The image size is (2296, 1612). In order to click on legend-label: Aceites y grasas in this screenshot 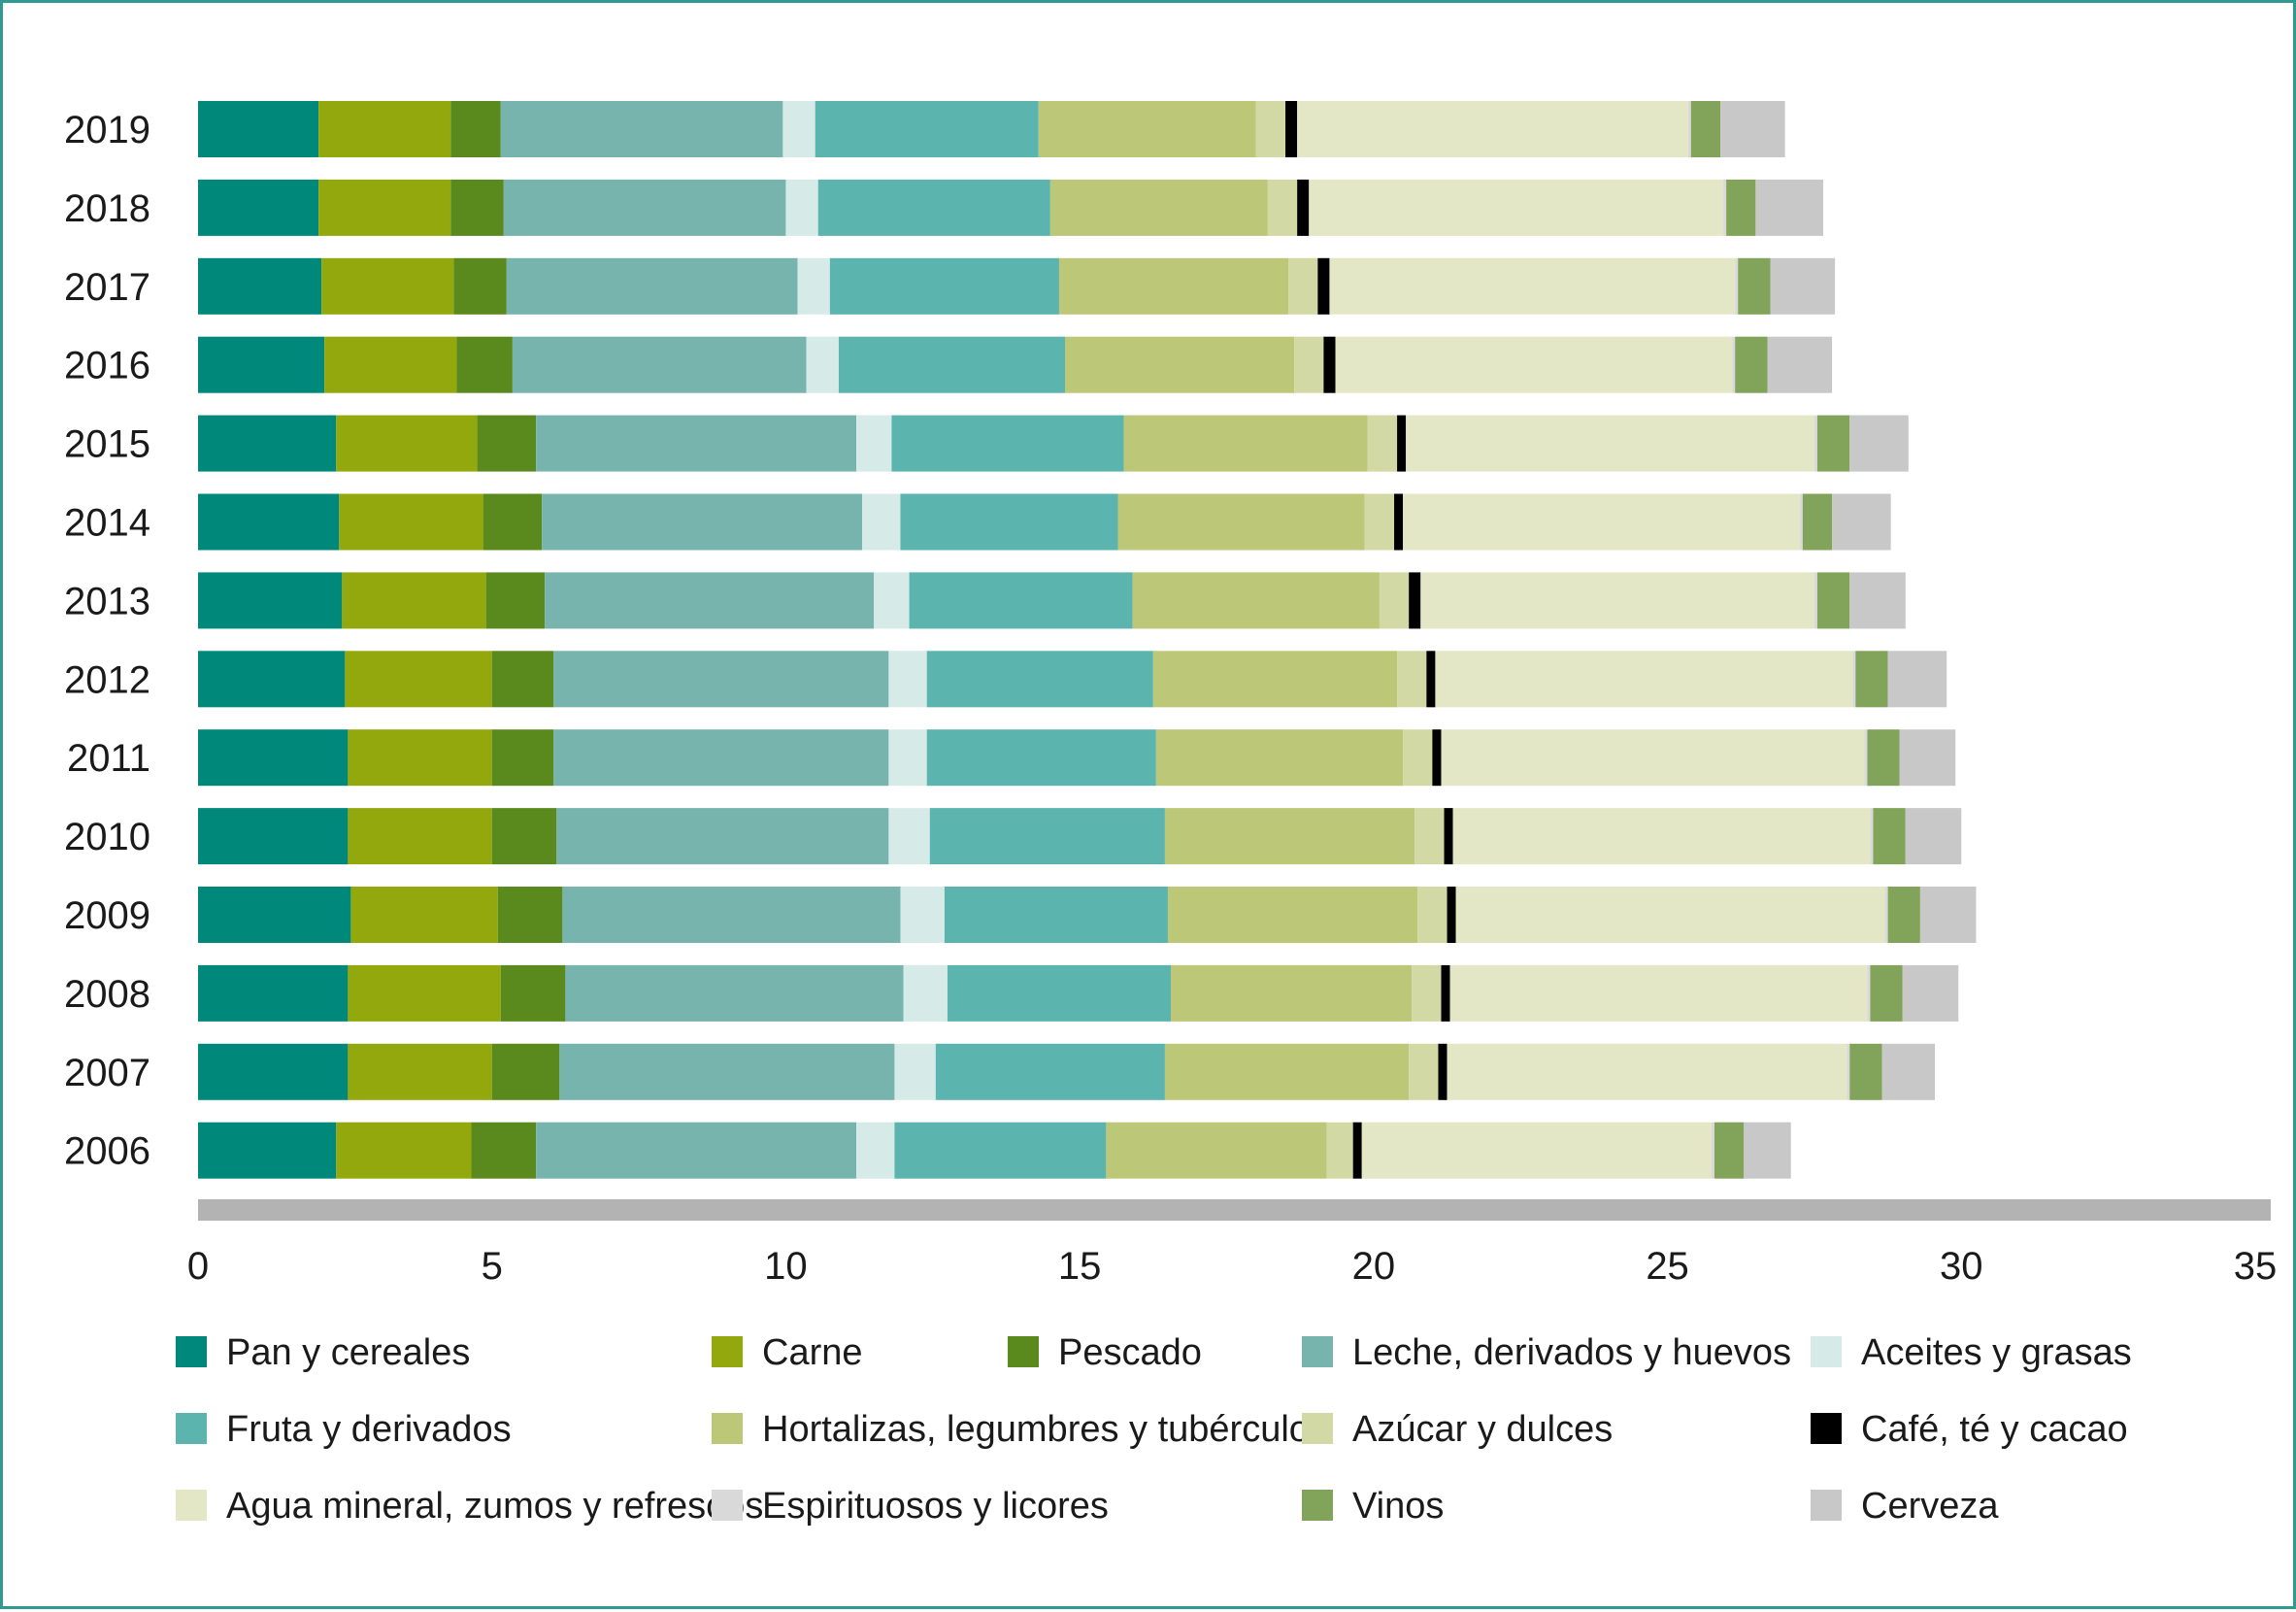, I will do `click(1996, 1352)`.